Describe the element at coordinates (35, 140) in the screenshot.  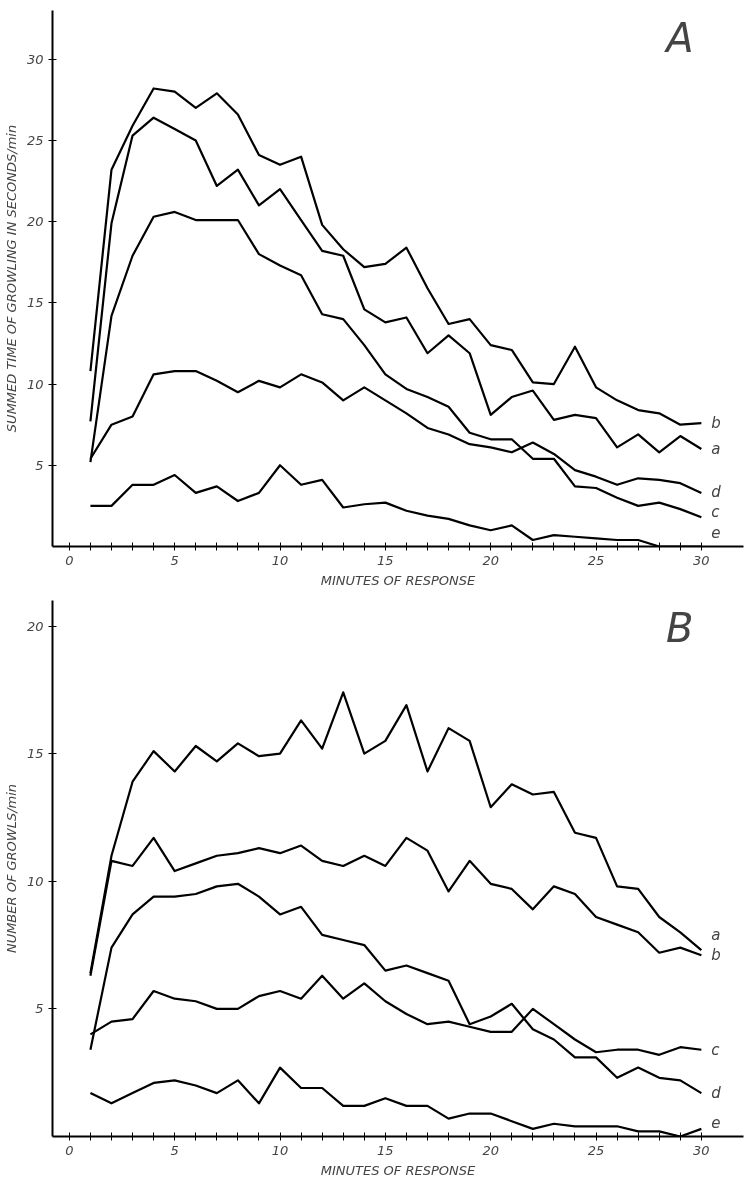
I see `y-tick-label: 25` at that location.